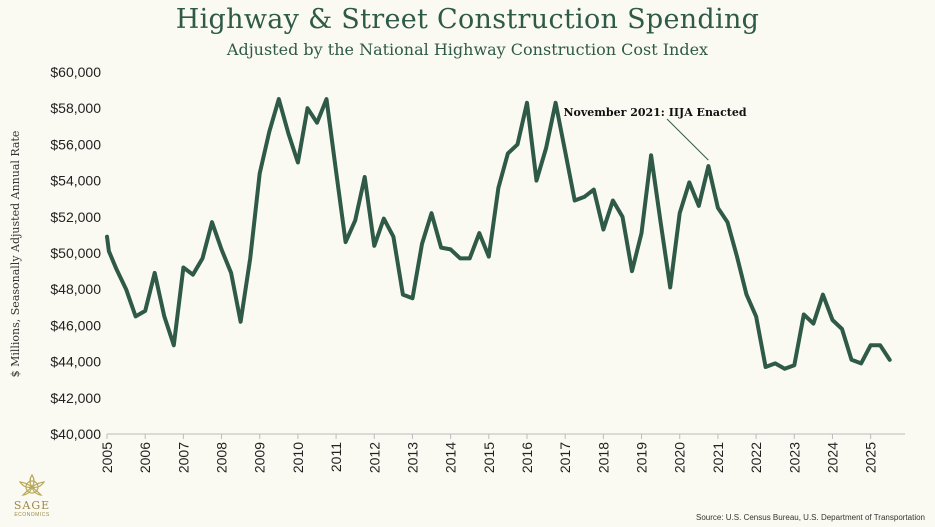 This screenshot has width=935, height=527. I want to click on x-tick-label: 2010, so click(298, 457).